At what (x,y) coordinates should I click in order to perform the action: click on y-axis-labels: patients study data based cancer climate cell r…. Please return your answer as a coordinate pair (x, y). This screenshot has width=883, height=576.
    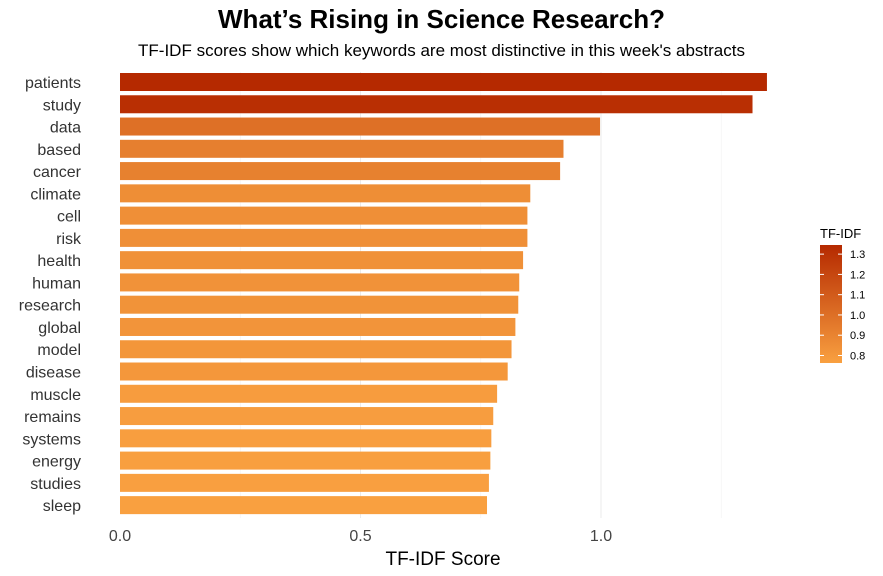
    Looking at the image, I should click on (50, 295).